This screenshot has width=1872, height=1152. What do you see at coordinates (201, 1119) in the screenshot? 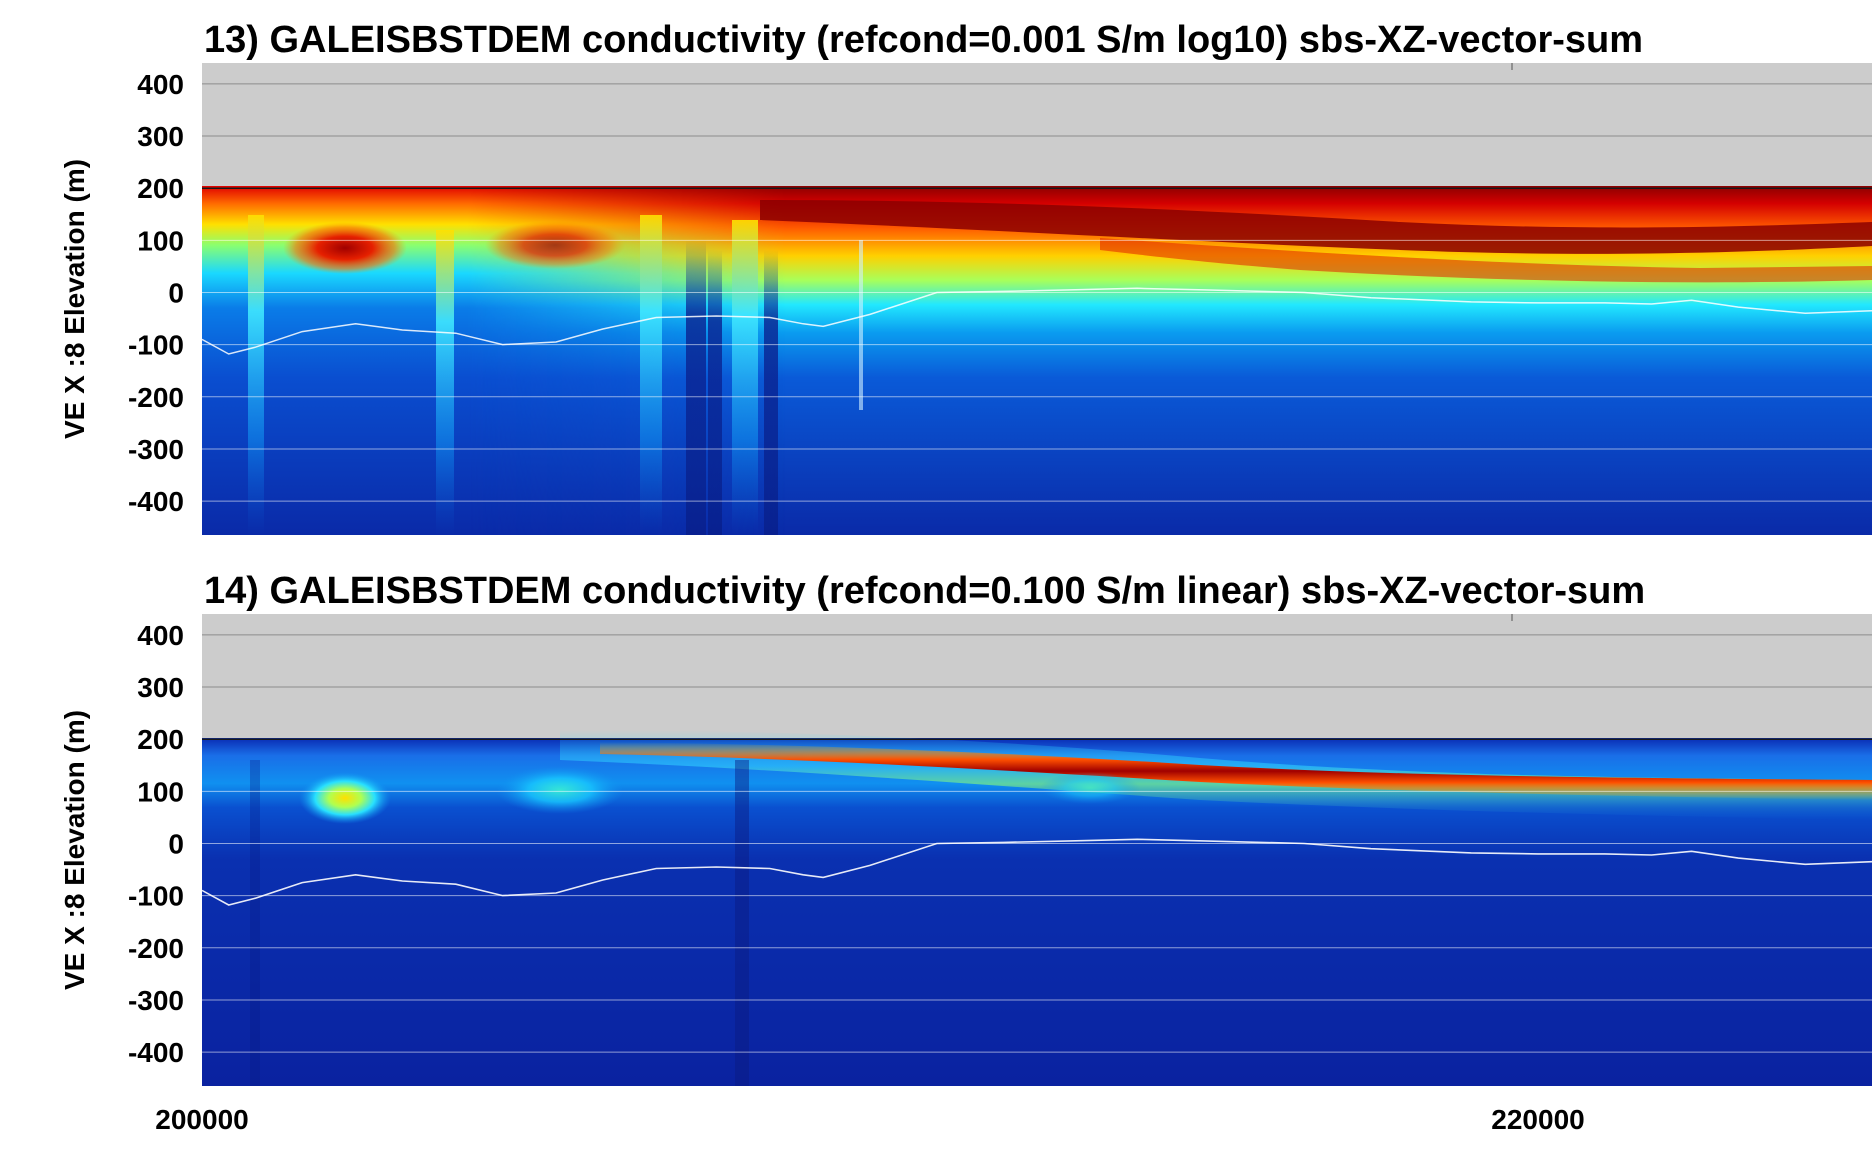
I see `x-tick-label: 200000` at bounding box center [201, 1119].